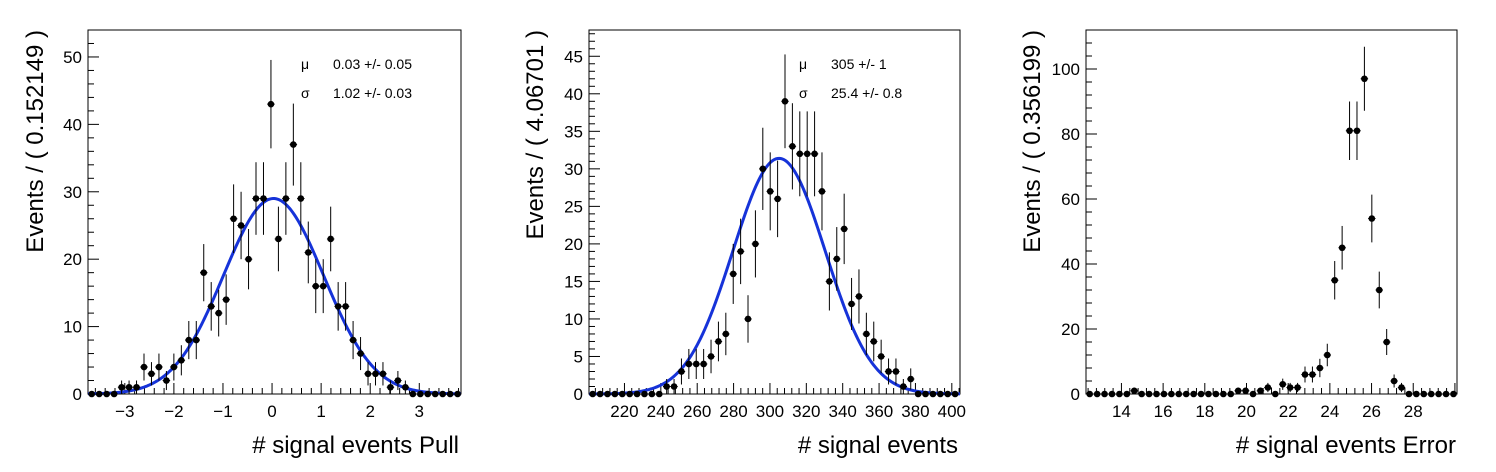 The image size is (1496, 472). Describe the element at coordinates (320, 411) in the screenshot. I see `x-tick-label: 1` at that location.